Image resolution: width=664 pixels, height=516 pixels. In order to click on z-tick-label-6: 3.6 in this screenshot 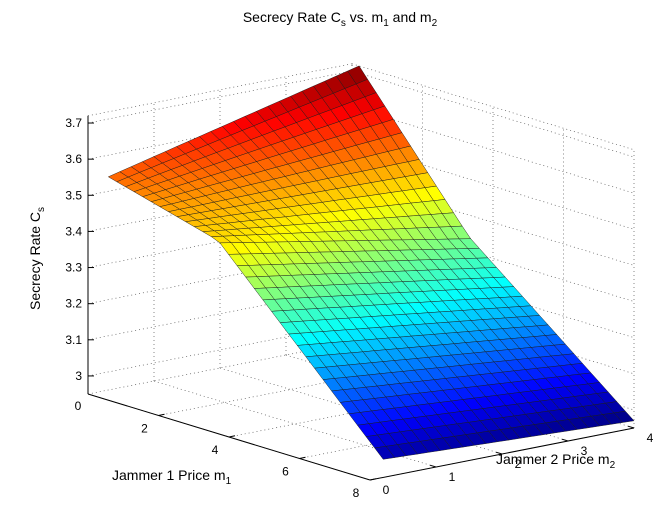, I will do `click(73, 159)`.